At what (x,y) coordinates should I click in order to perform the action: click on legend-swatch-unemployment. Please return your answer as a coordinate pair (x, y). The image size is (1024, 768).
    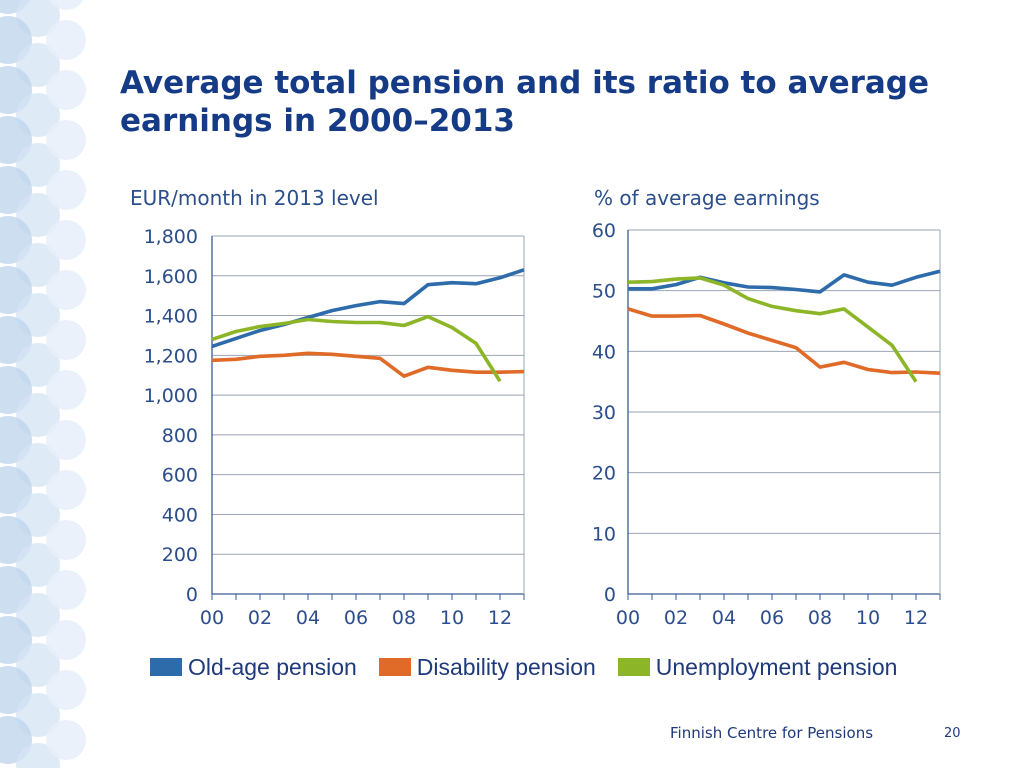
    Looking at the image, I should click on (633, 667).